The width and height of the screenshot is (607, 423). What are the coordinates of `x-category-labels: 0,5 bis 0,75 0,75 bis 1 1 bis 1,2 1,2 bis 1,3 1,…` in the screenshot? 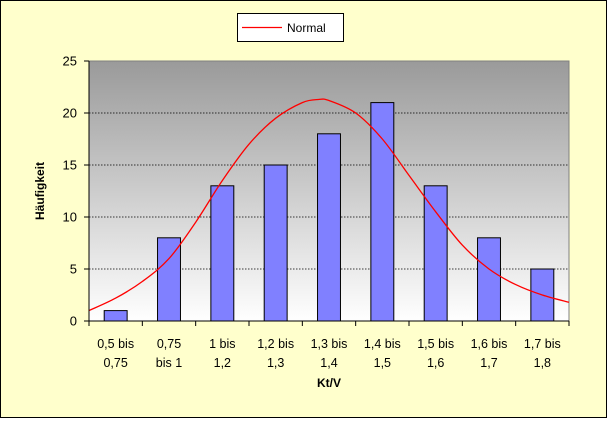 It's located at (329, 353).